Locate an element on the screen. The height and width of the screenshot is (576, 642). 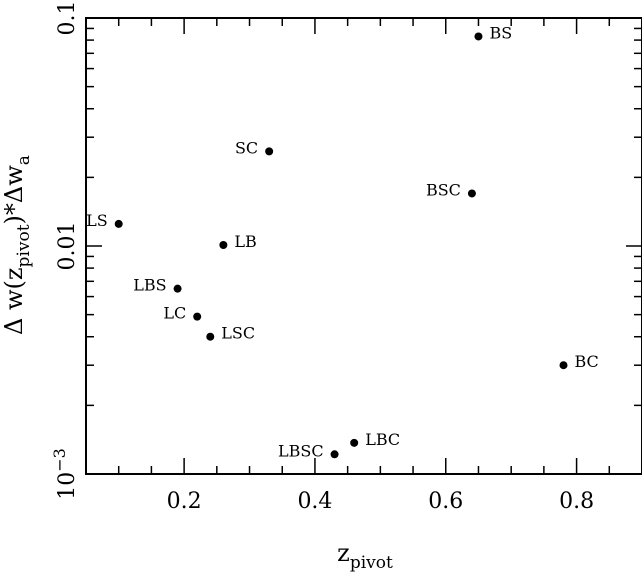
y-tick-label: 10−3 is located at coordinates (65, 474).